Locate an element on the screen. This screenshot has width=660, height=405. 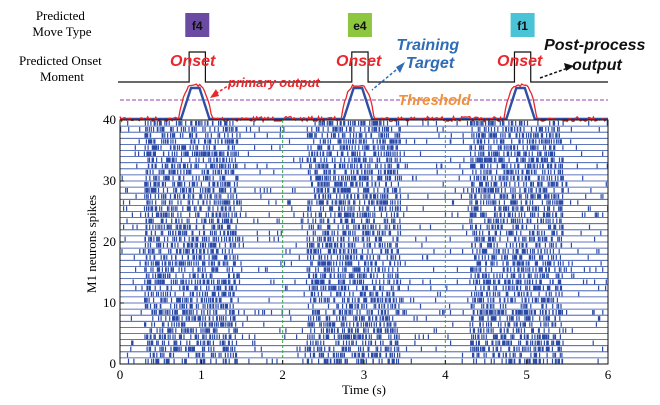
y-axis-label: M1 neurons spikes is located at coordinates (91, 244).